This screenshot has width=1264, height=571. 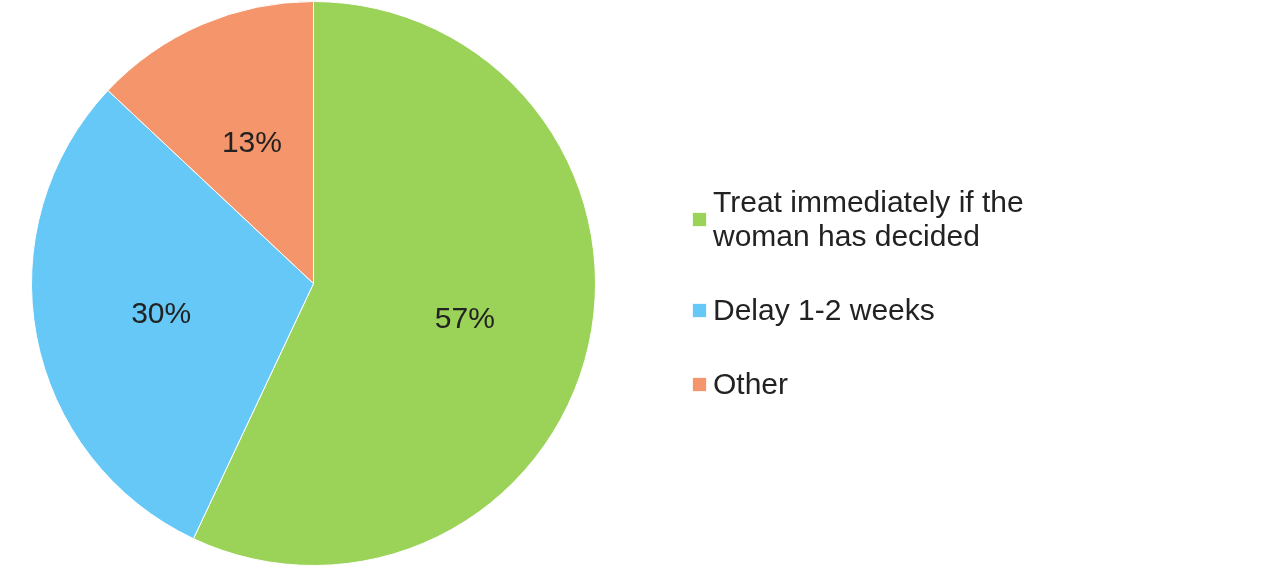 What do you see at coordinates (751, 384) in the screenshot?
I see `legend-label: Other` at bounding box center [751, 384].